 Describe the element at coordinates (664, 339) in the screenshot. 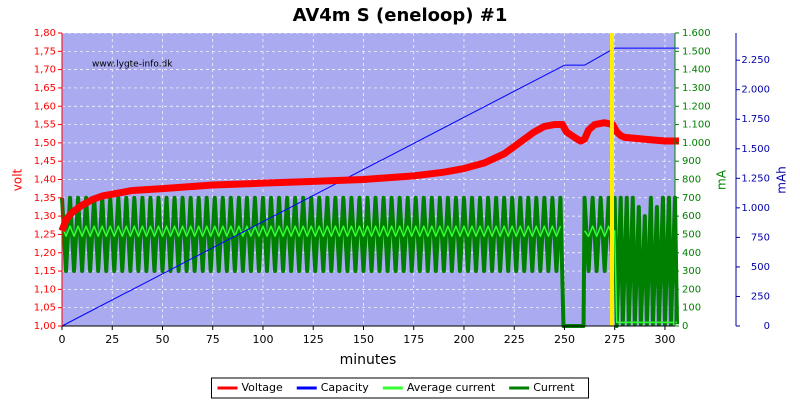

I see `x-tick-label: 300` at that location.